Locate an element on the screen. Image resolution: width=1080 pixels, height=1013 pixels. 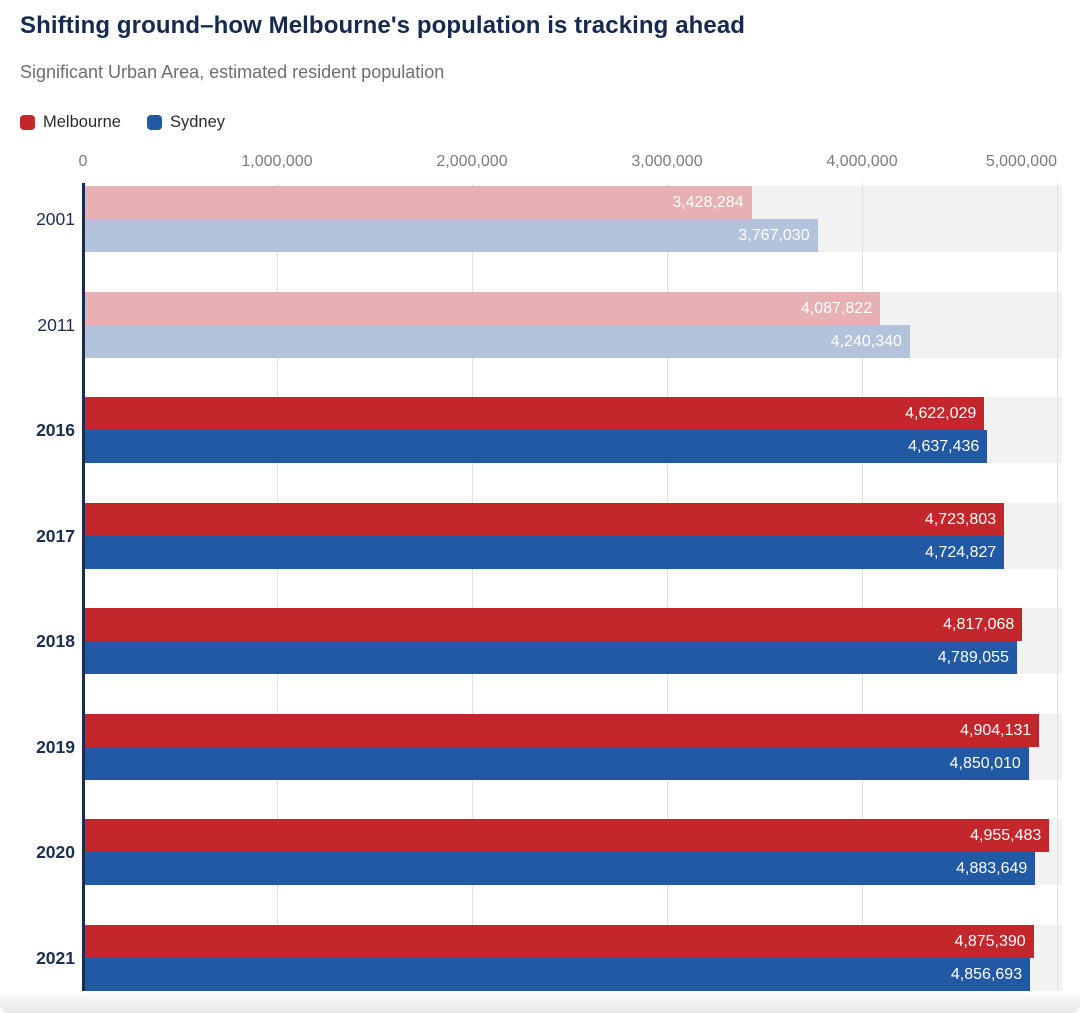
bar-value-label: 3,428,284 is located at coordinates (708, 202).